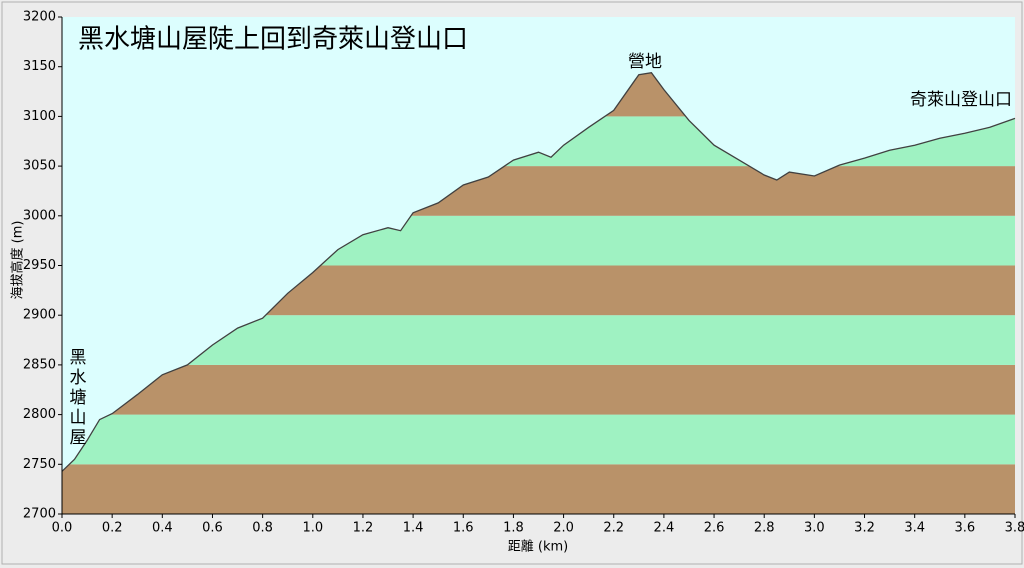 The image size is (1024, 568). I want to click on x-tick-label: 0.8, so click(262, 528).